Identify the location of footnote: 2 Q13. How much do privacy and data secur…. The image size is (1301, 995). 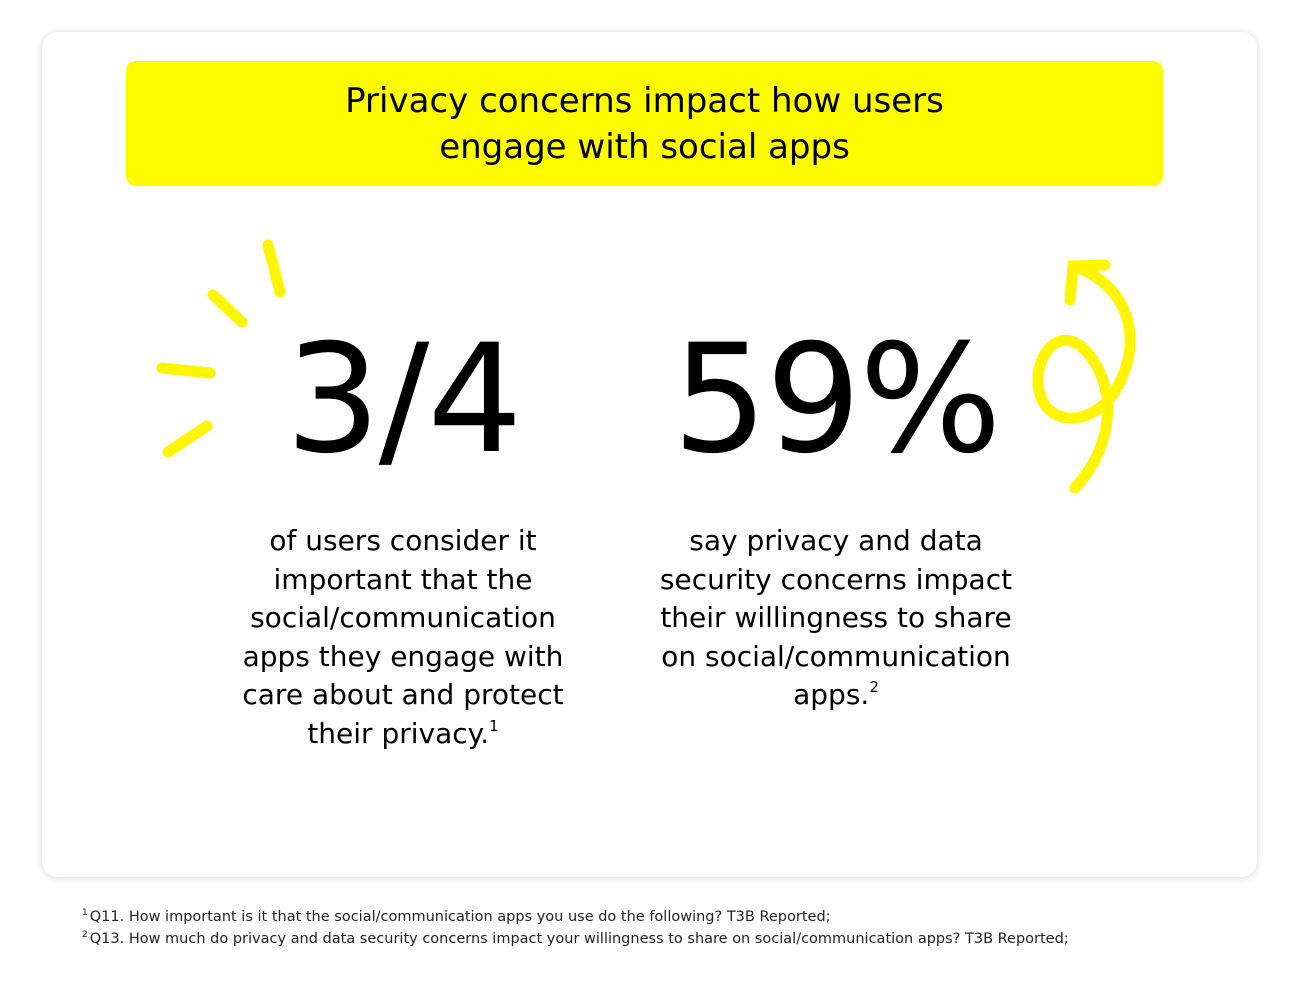
(575, 939).